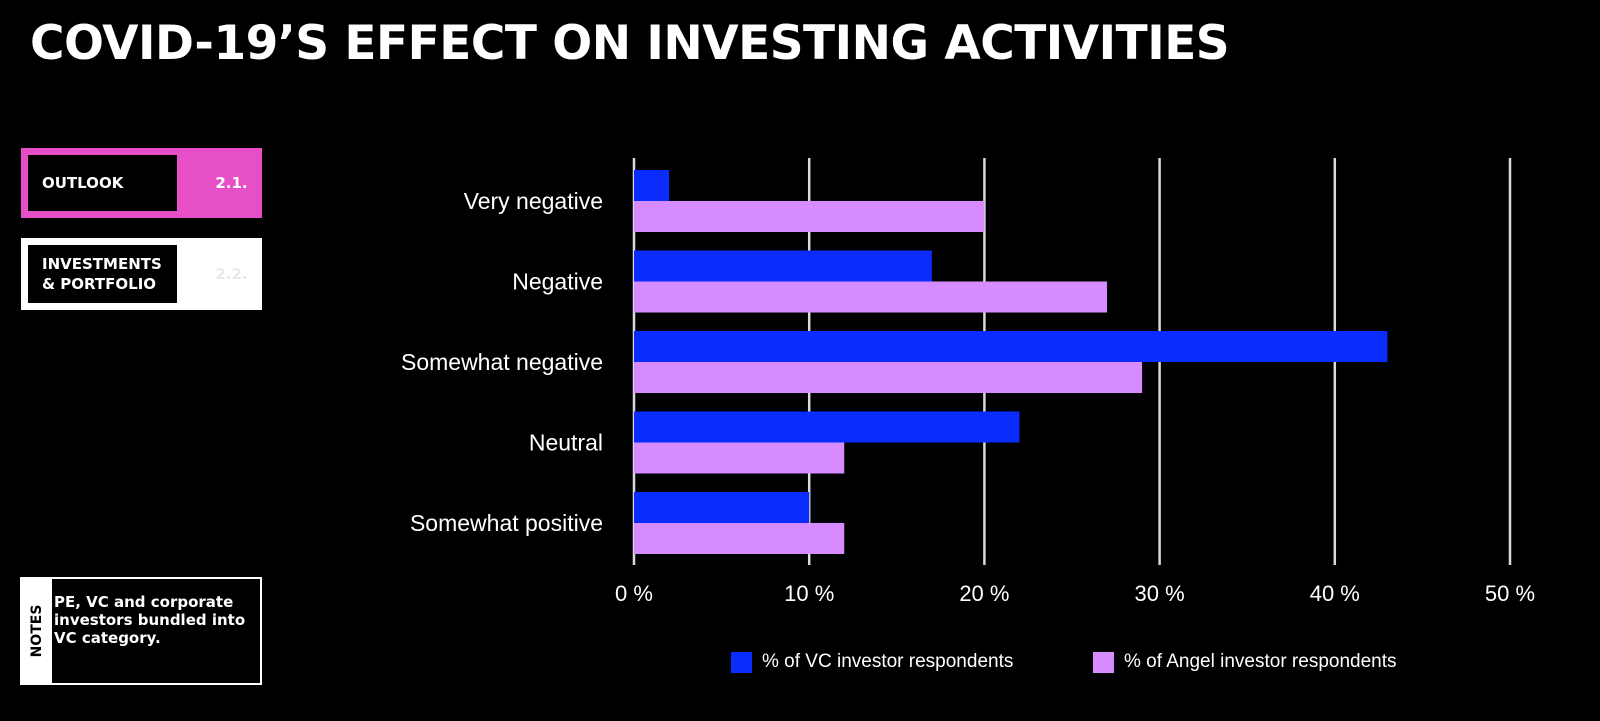  I want to click on nav-tab-investments-label-line1: INVESTMENTS, so click(102, 264).